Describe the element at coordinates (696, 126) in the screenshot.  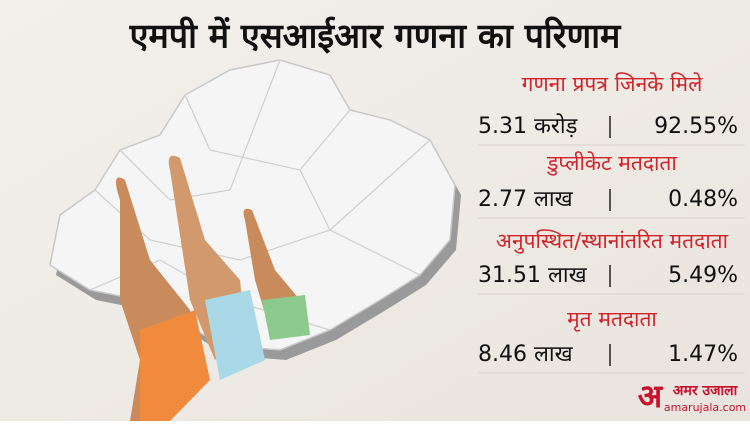
I see `stat-percent: 92.55%` at that location.